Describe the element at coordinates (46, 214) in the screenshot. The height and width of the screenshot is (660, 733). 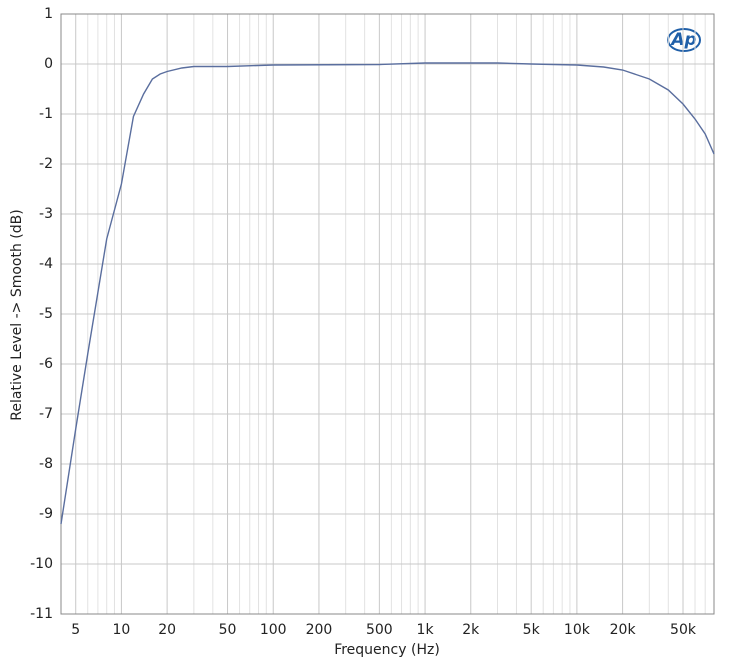
I see `y-tick-label: -3` at that location.